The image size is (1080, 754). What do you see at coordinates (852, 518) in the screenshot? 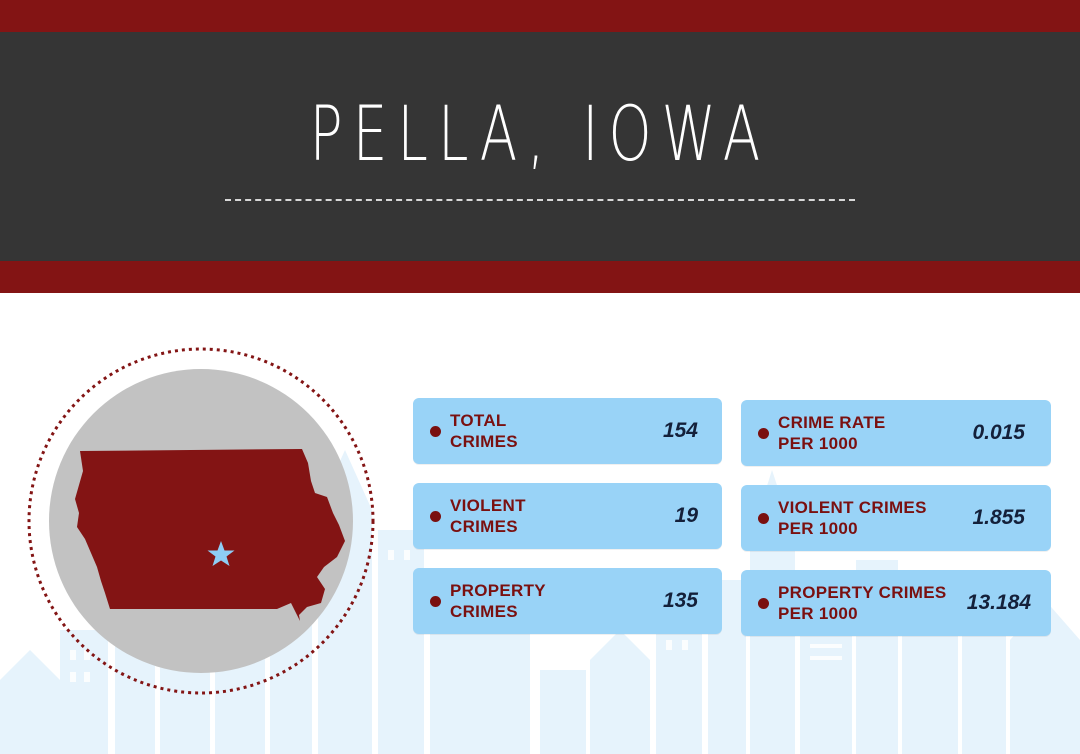
I see `stat-label-violent-rate: VIOLENT CRIMES PER 1000` at bounding box center [852, 518].